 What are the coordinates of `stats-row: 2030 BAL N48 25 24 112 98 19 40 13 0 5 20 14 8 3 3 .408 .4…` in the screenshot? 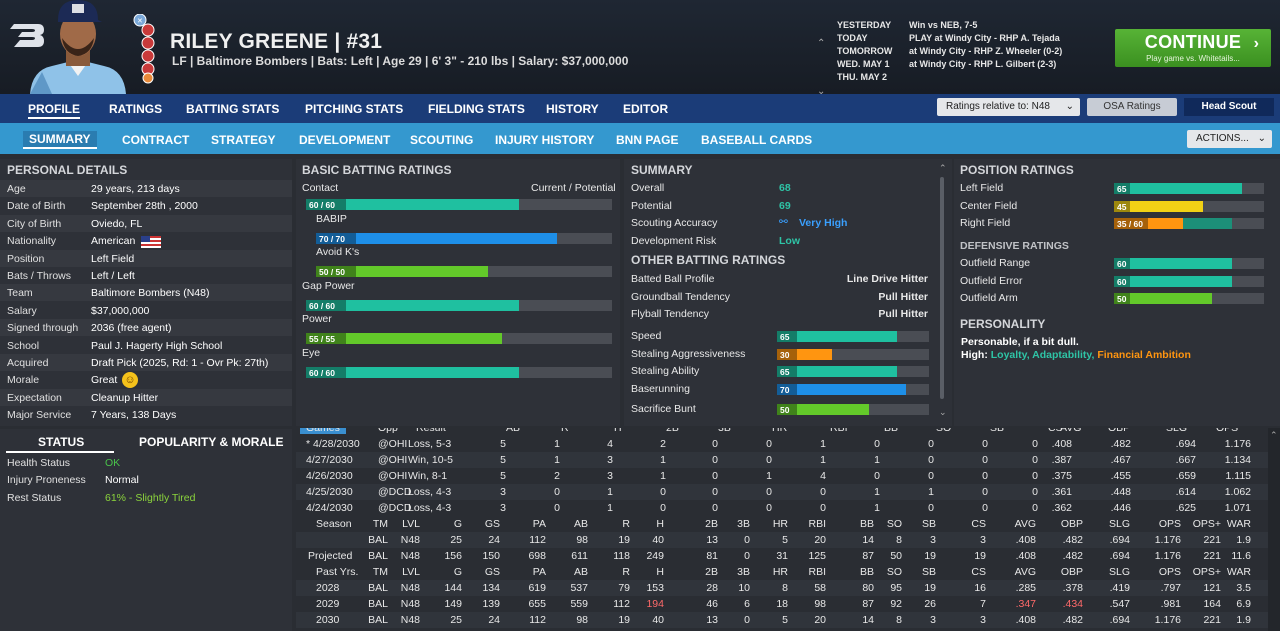 It's located at (782, 620).